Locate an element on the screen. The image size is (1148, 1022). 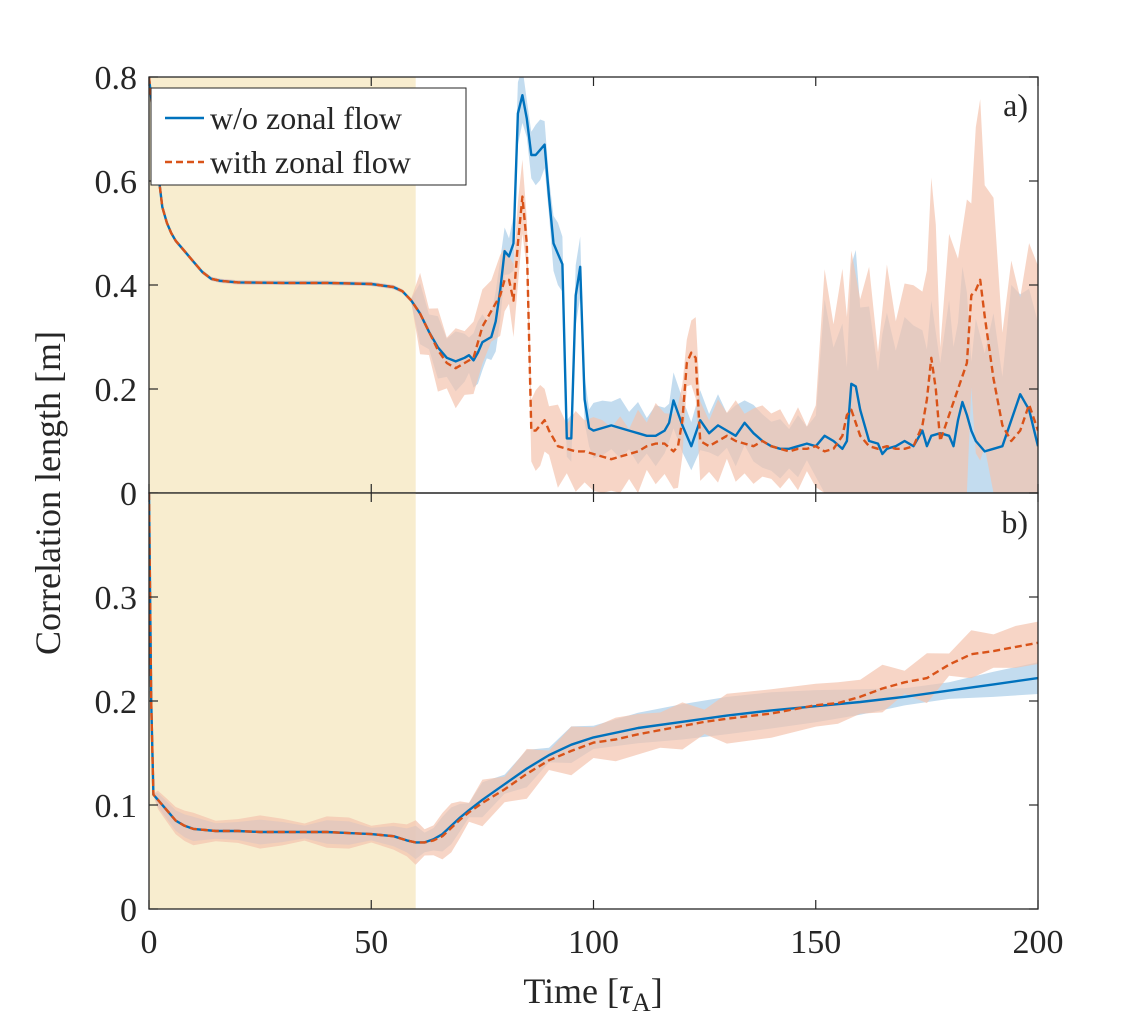
x-axis-label-text: Time [ is located at coordinates (571, 991).